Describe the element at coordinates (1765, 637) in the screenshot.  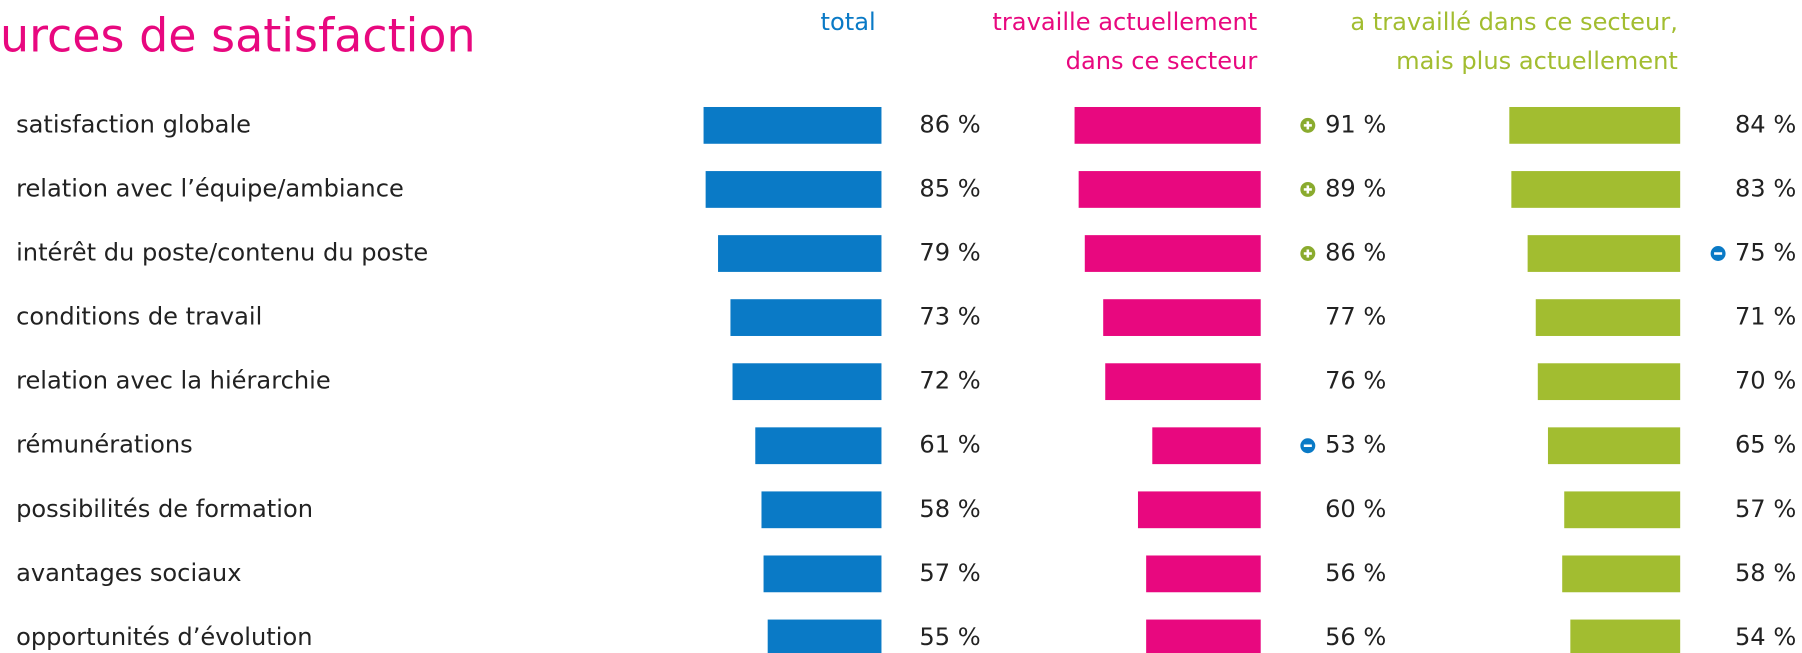
I see `value-label: 54 %` at that location.